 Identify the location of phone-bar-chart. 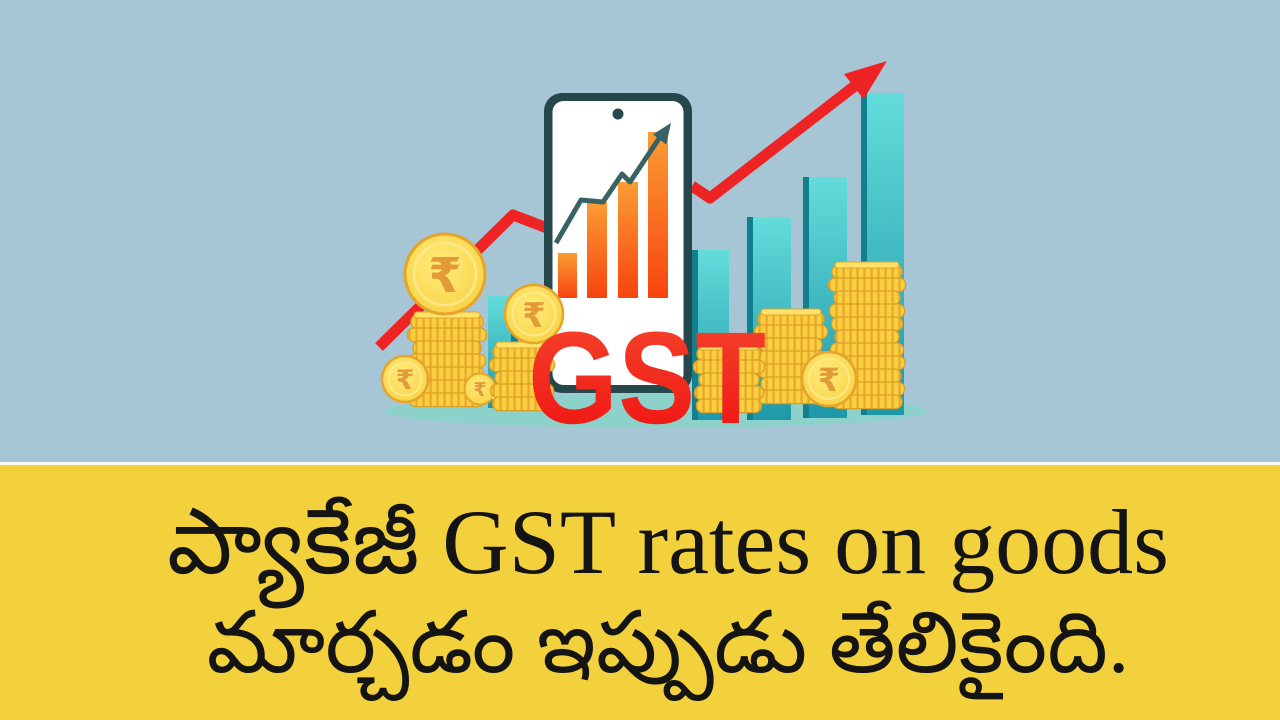
(613, 215).